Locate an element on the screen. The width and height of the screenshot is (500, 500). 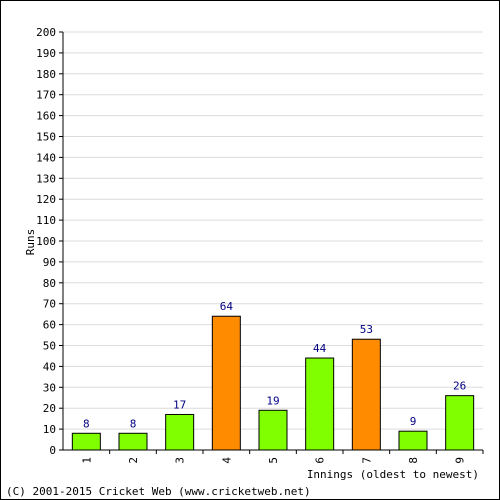
x-tick-label: 3 is located at coordinates (180, 460).